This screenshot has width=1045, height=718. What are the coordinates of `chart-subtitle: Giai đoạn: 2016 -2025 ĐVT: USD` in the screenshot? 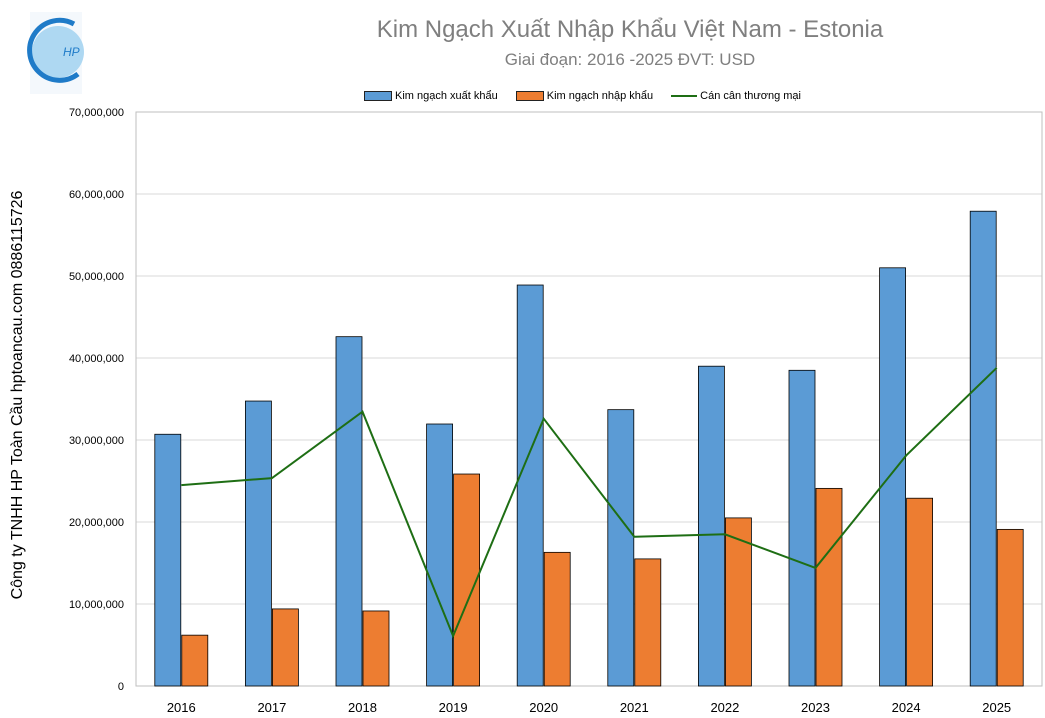 It's located at (630, 59).